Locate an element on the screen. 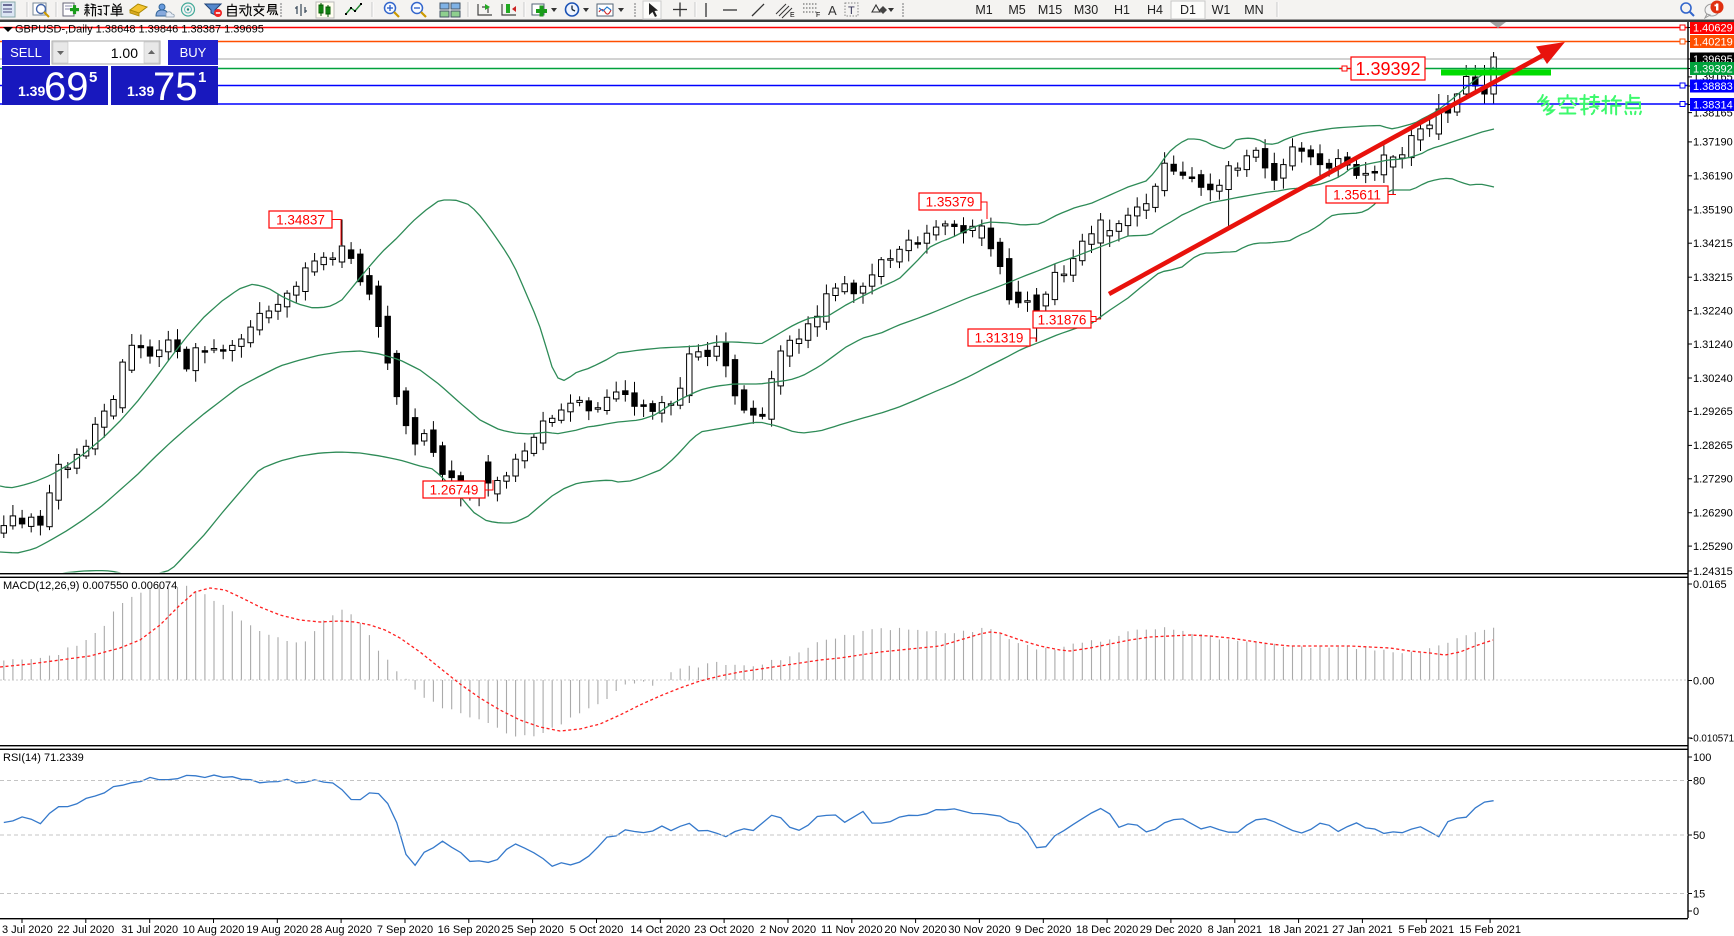 This screenshot has height=936, width=1734. svg-text: 11 Nov 2020 is located at coordinates (852, 930).